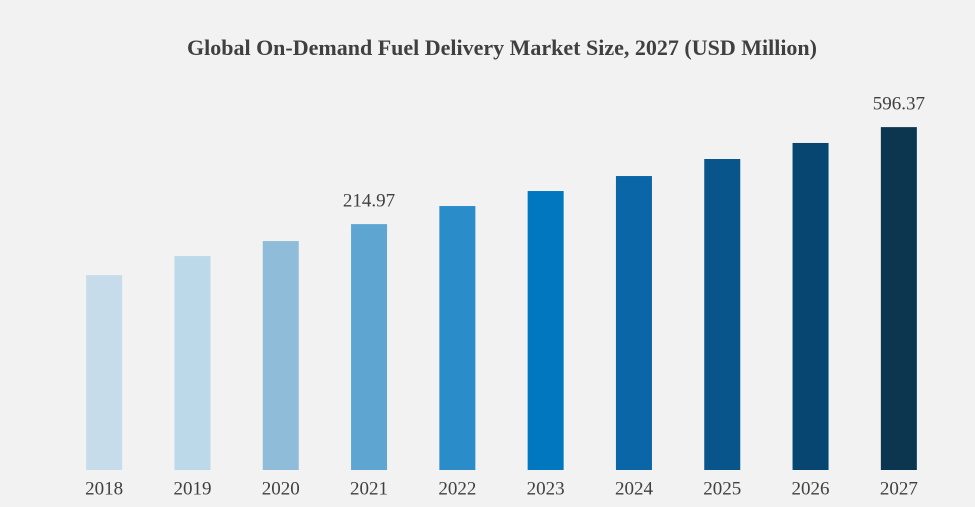 The width and height of the screenshot is (975, 507). What do you see at coordinates (192, 488) in the screenshot?
I see `x-tick-label: 2019` at bounding box center [192, 488].